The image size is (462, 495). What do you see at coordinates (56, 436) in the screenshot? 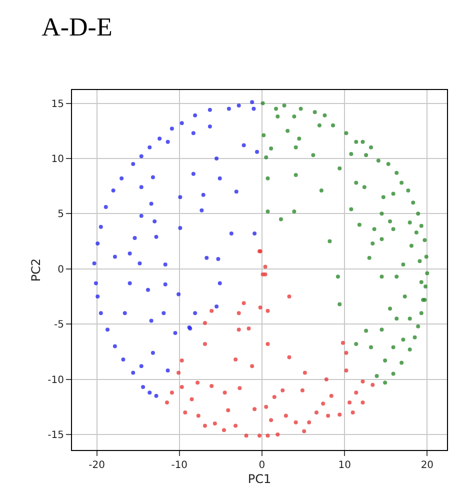
I see `y-tick-label: -15` at bounding box center [56, 436].